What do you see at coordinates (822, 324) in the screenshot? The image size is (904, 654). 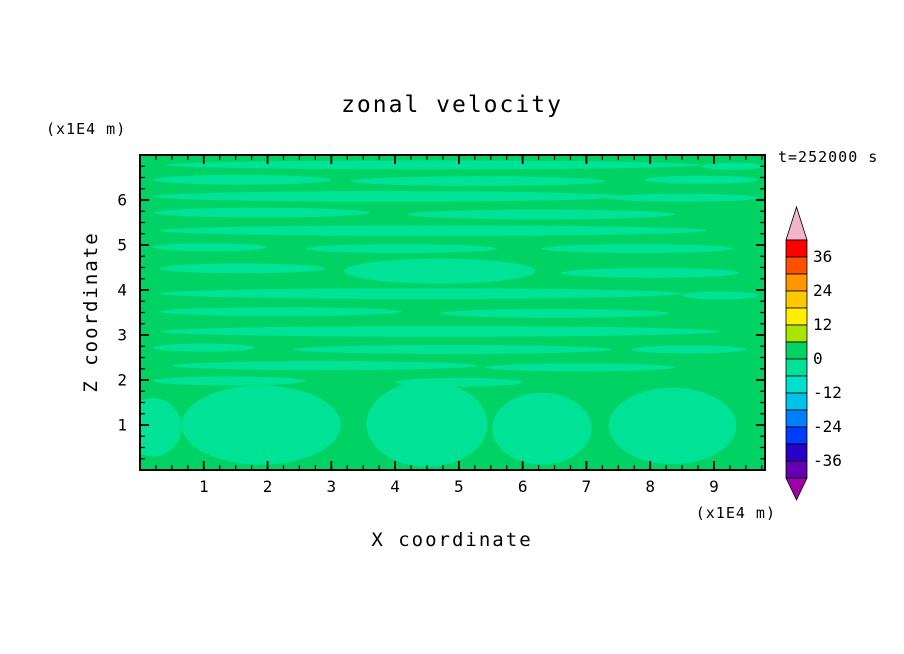 I see `colorbar-label: 12` at bounding box center [822, 324].